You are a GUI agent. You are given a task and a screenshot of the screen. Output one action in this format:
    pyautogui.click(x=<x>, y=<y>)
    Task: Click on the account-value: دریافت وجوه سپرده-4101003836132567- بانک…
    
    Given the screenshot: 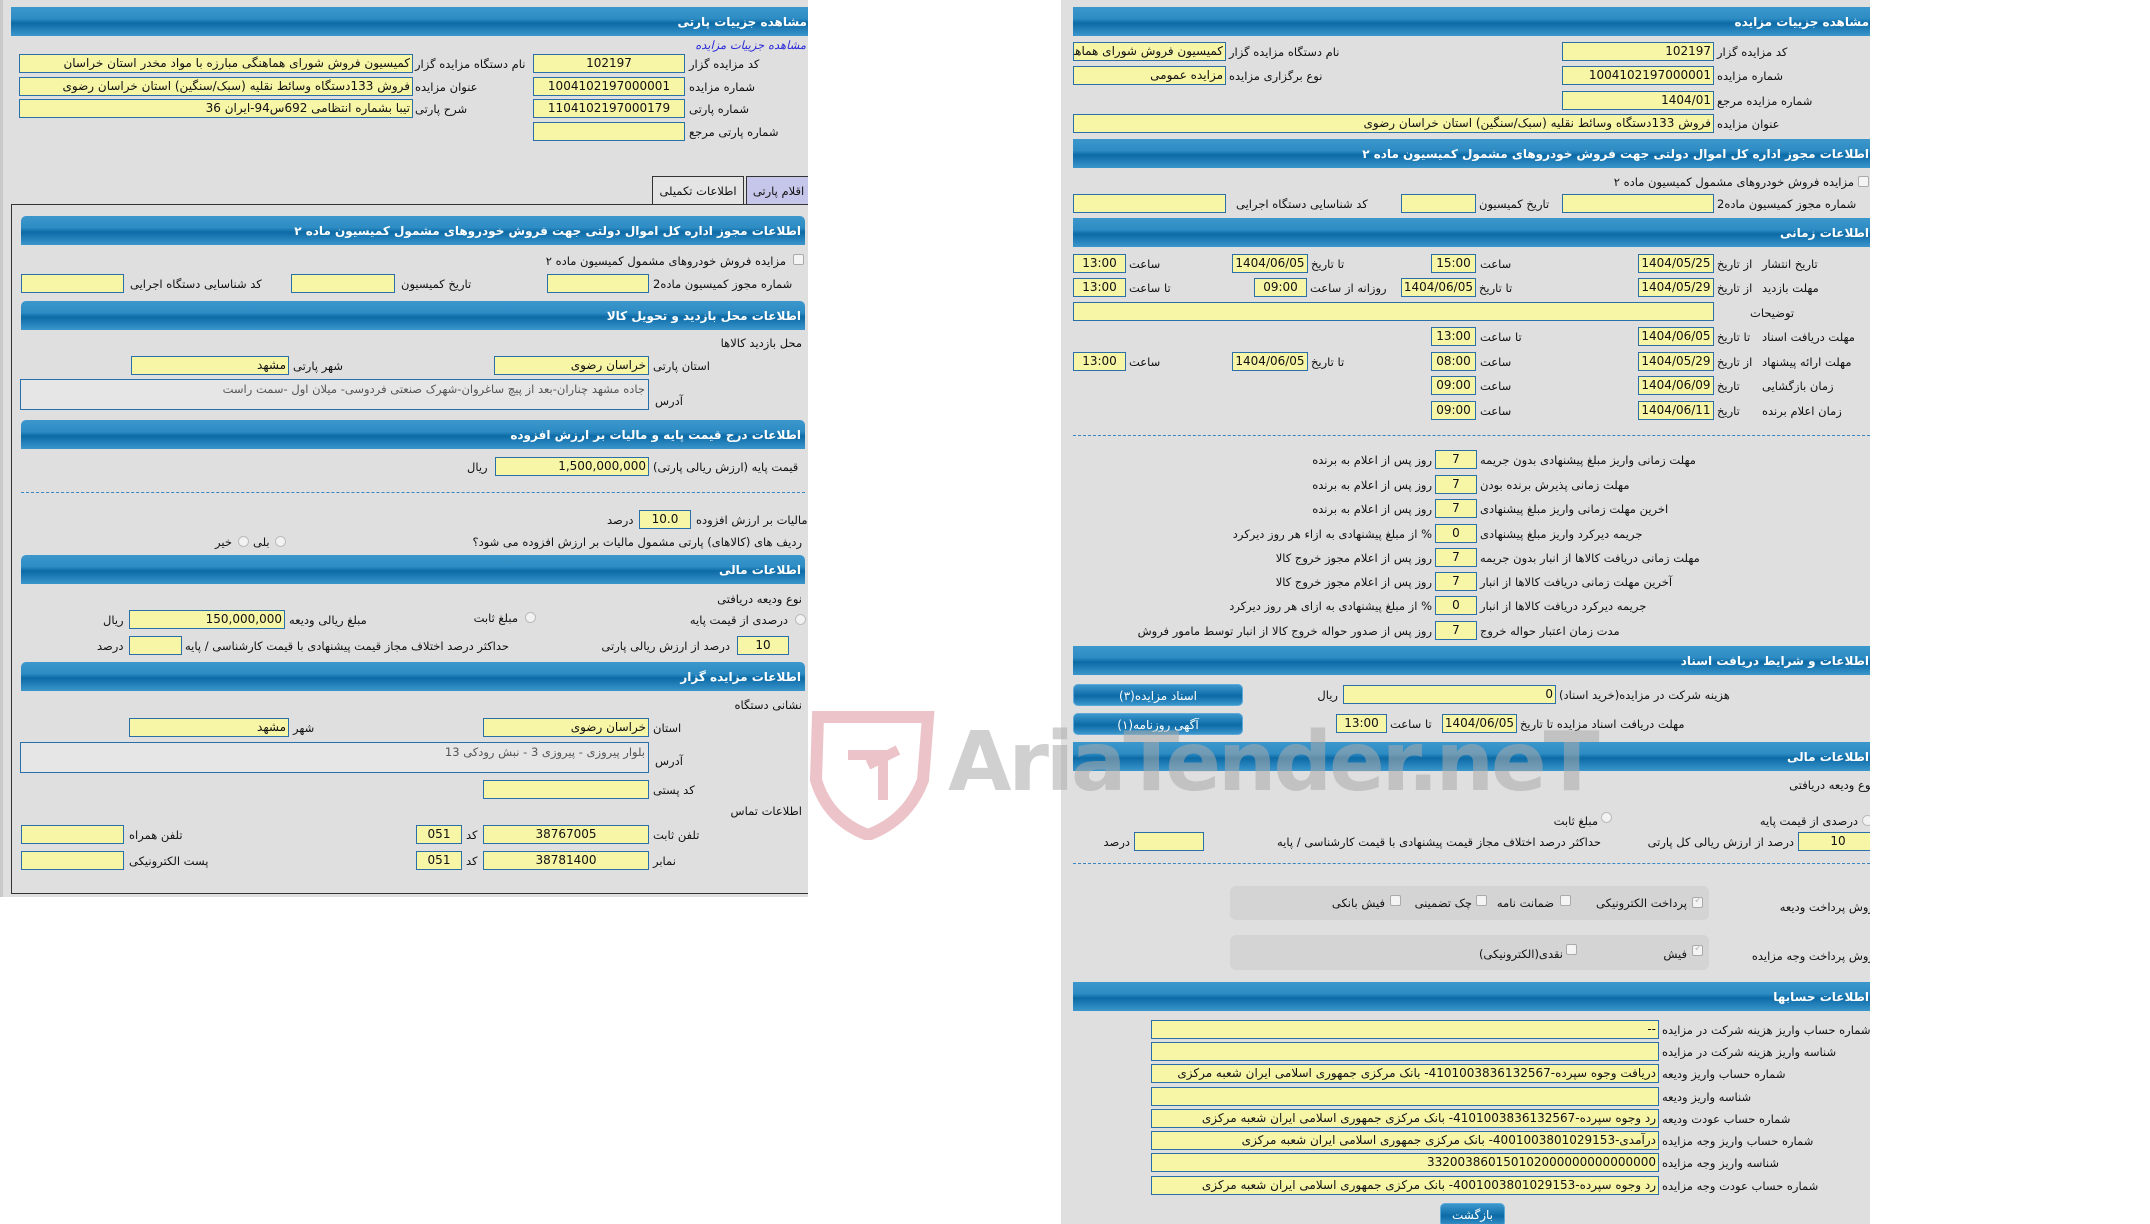 What is the action you would take?
    pyautogui.click(x=1405, y=1073)
    